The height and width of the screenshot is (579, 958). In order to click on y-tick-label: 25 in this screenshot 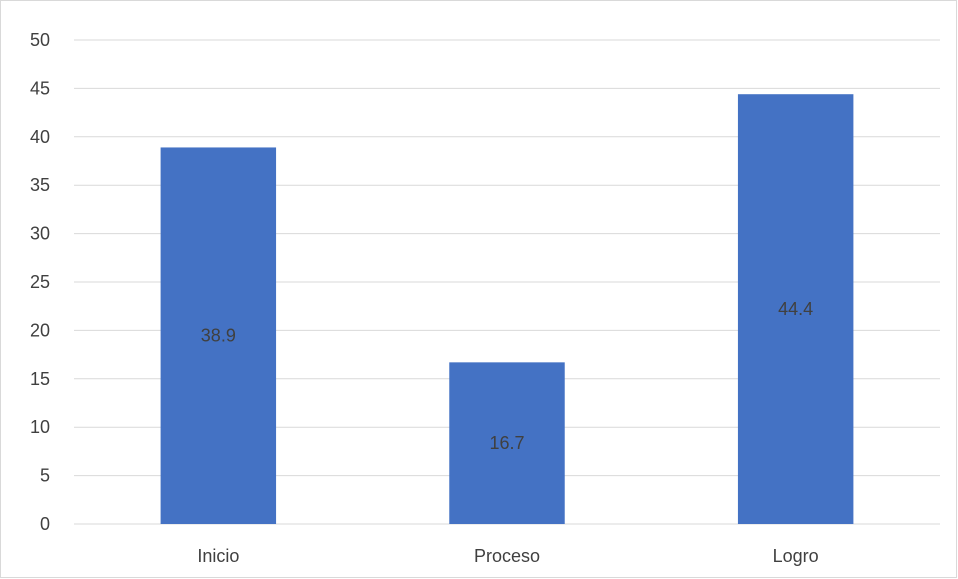, I will do `click(40, 282)`.